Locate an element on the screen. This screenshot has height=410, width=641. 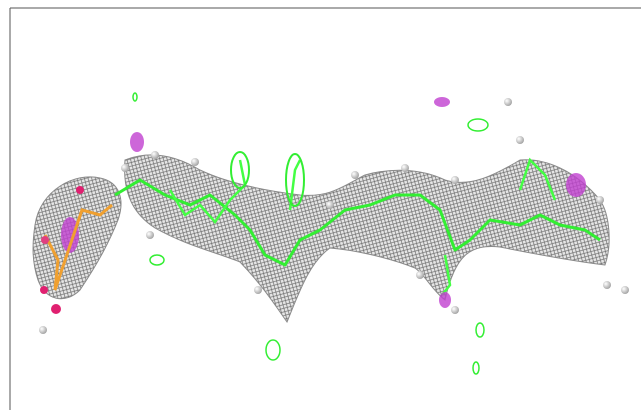
ligand is located at coordinates (78, 247).